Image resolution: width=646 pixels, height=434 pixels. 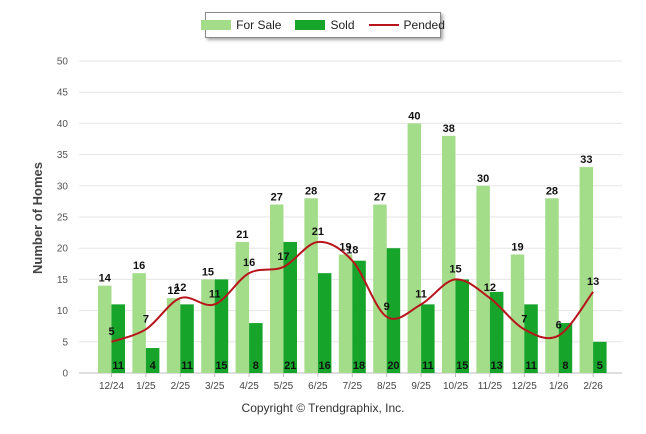 I want to click on legend-item-pended: Pended, so click(x=406, y=25).